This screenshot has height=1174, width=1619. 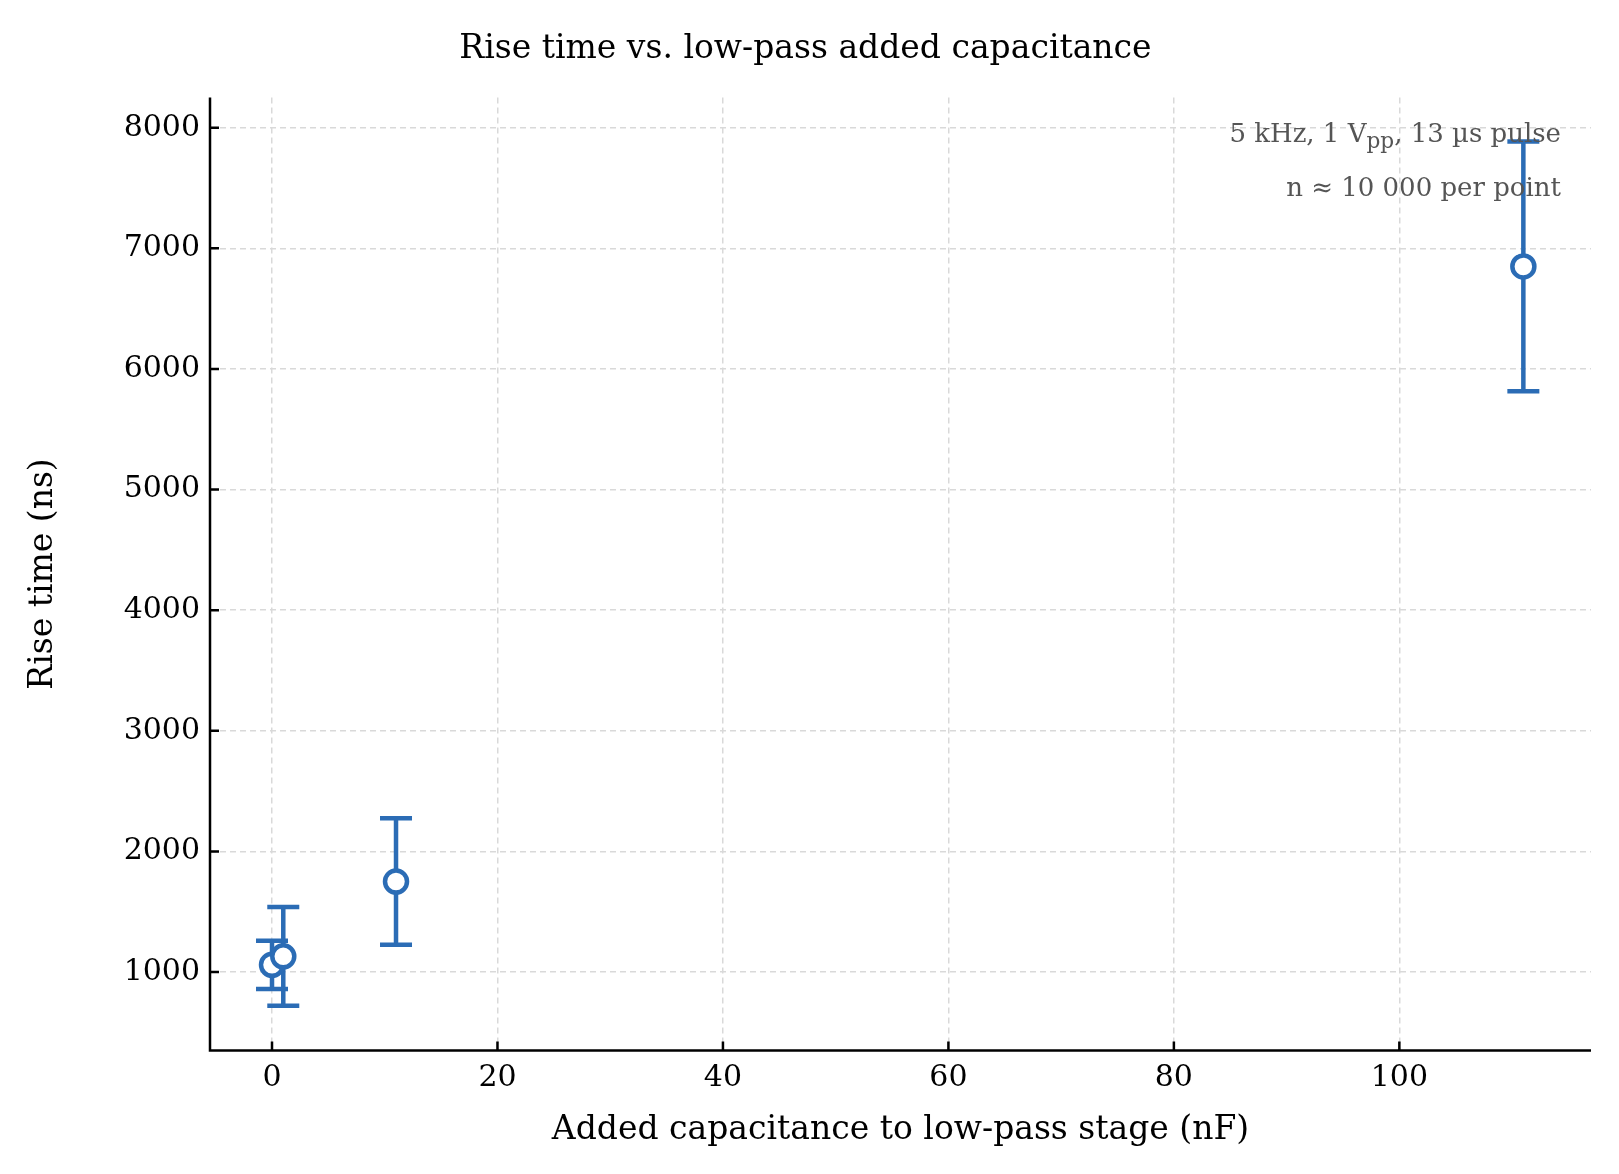 What do you see at coordinates (161, 246) in the screenshot?
I see `y-tick-label: 7000` at bounding box center [161, 246].